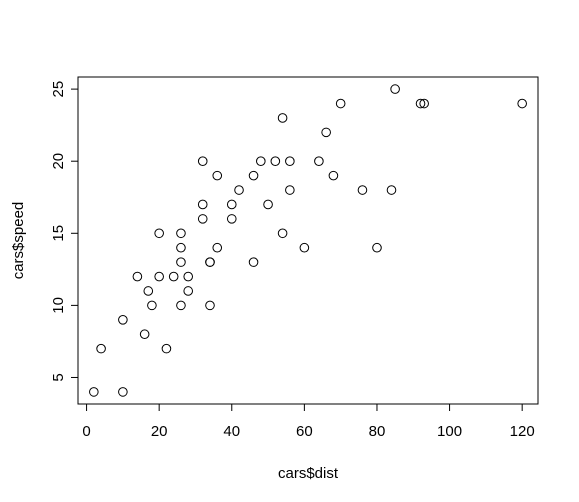 The height and width of the screenshot is (502, 579). I want to click on y-tick-label: 5, so click(58, 377).